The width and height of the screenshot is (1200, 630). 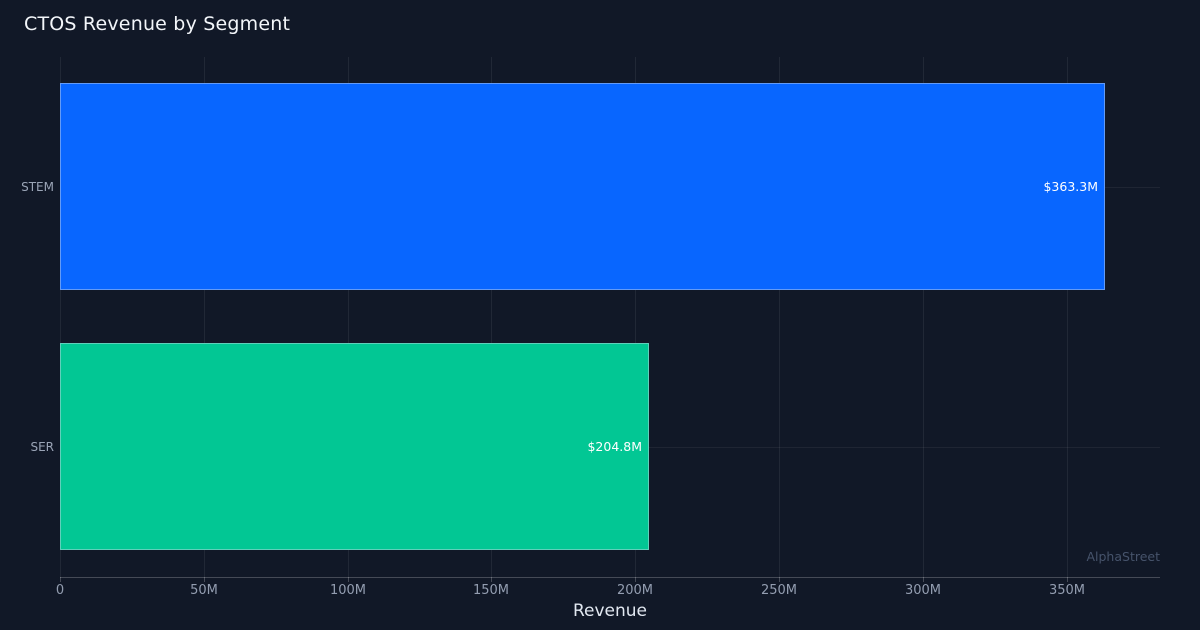 I want to click on x-tick-label: 150M, so click(x=491, y=590).